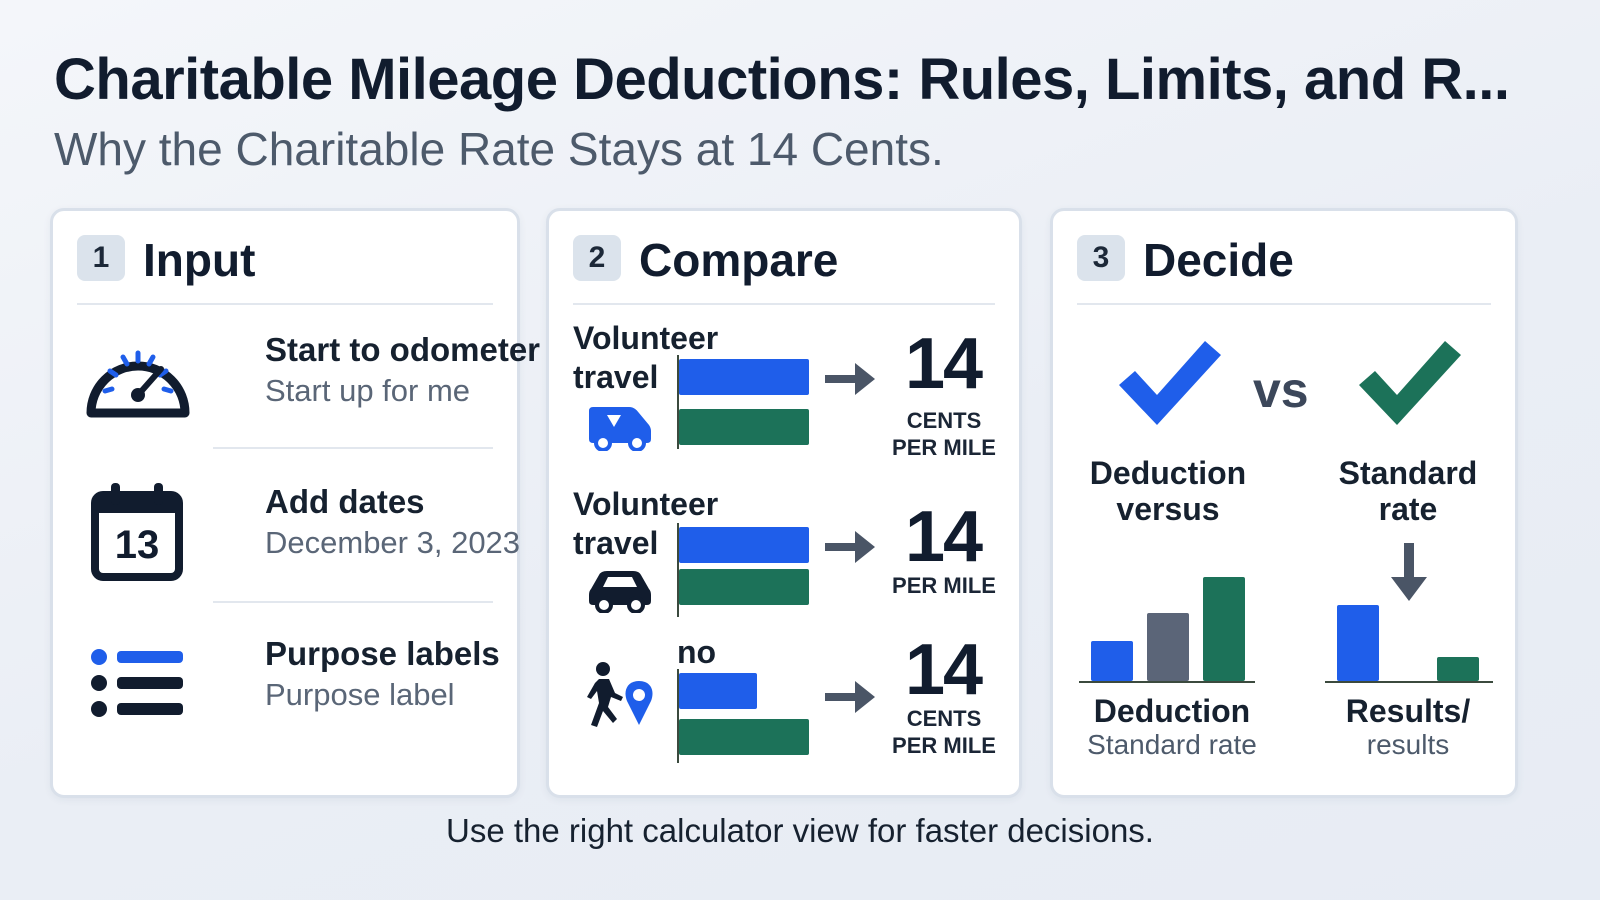  Describe the element at coordinates (1218, 260) in the screenshot. I see `step-label: Decide` at that location.